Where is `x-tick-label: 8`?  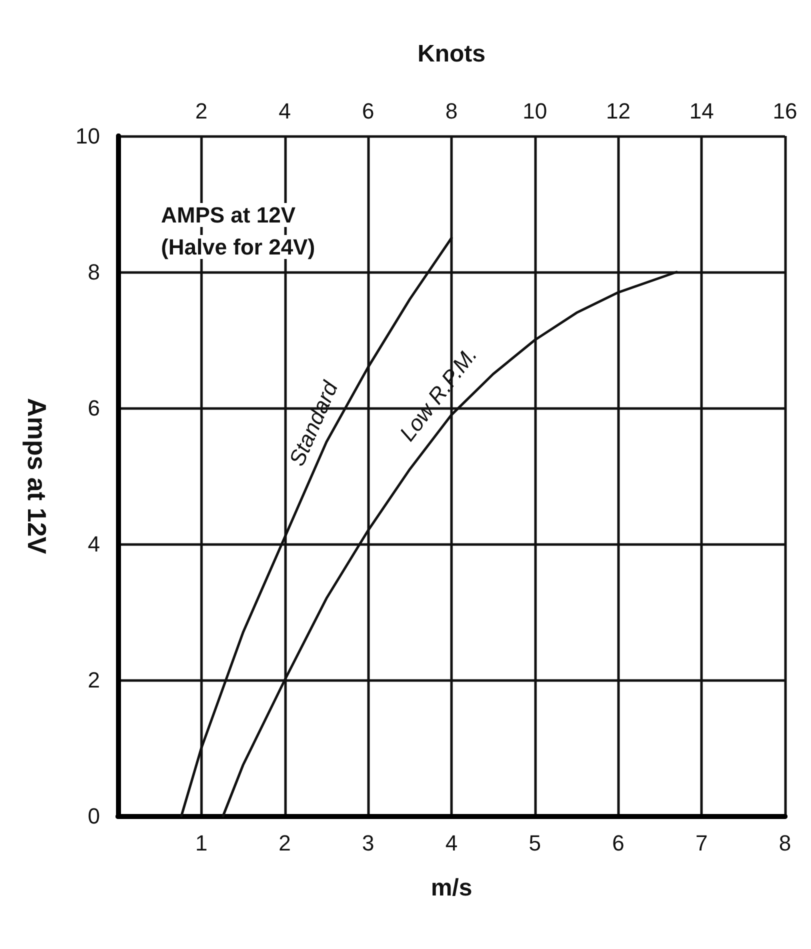
x-tick-label: 8 is located at coordinates (785, 843).